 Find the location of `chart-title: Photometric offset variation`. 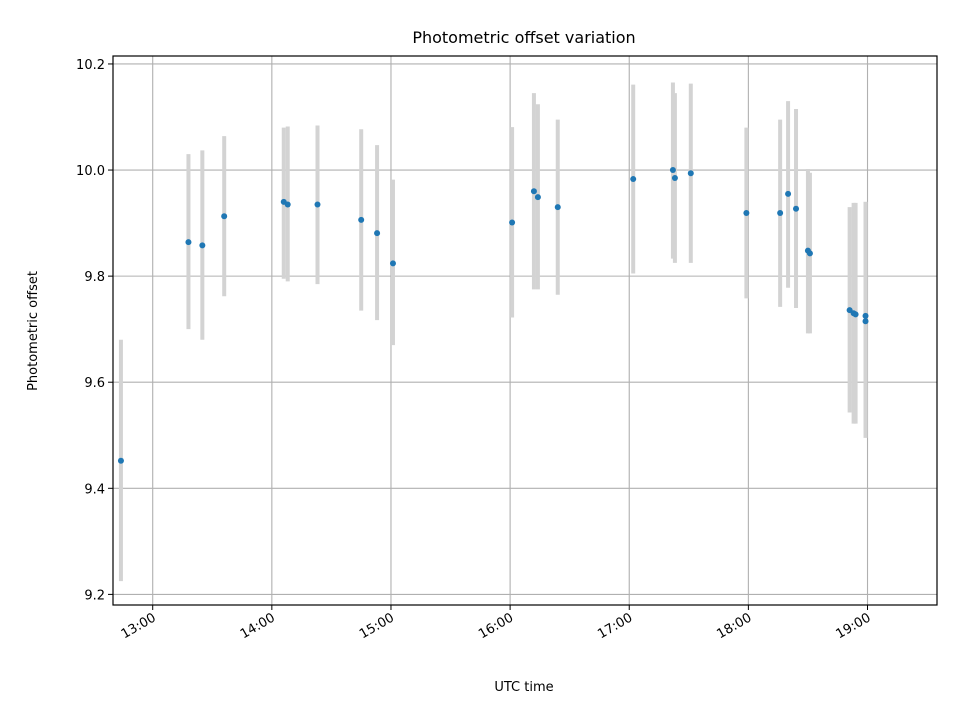

chart-title: Photometric offset variation is located at coordinates (523, 37).